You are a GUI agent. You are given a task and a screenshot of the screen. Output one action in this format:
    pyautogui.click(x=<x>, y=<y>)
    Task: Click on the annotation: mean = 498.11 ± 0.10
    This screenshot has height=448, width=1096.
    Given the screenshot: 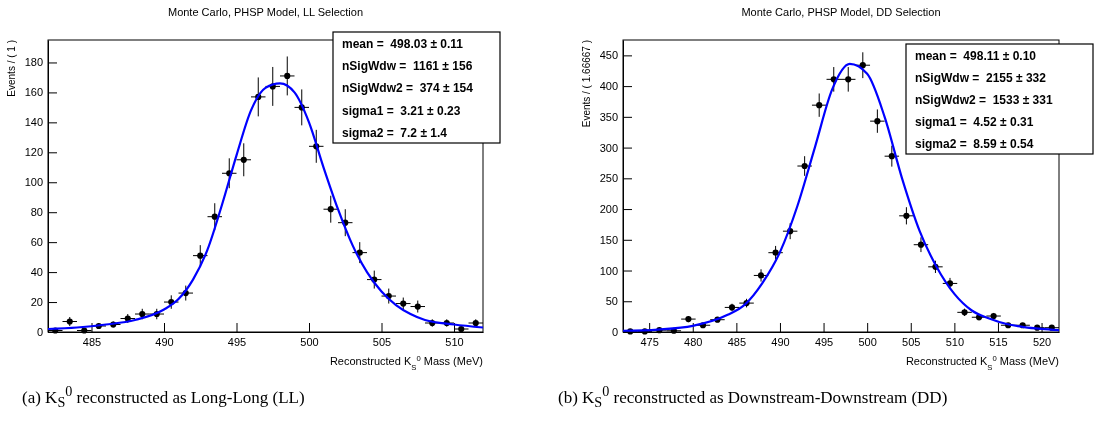 What is the action you would take?
    pyautogui.click(x=976, y=56)
    